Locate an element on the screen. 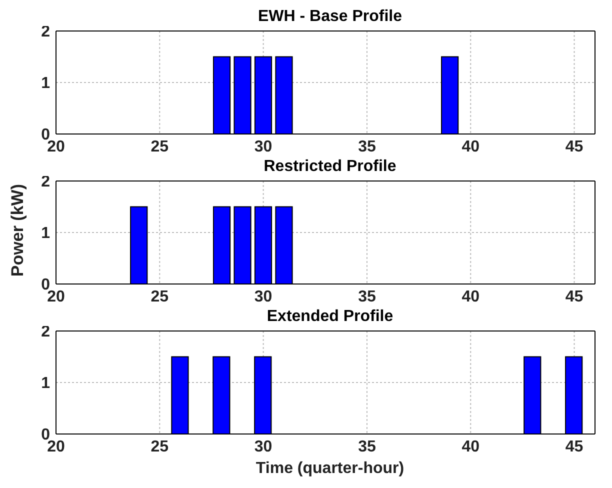  x-axis-title: Time (quarter-hour) is located at coordinates (330, 469).